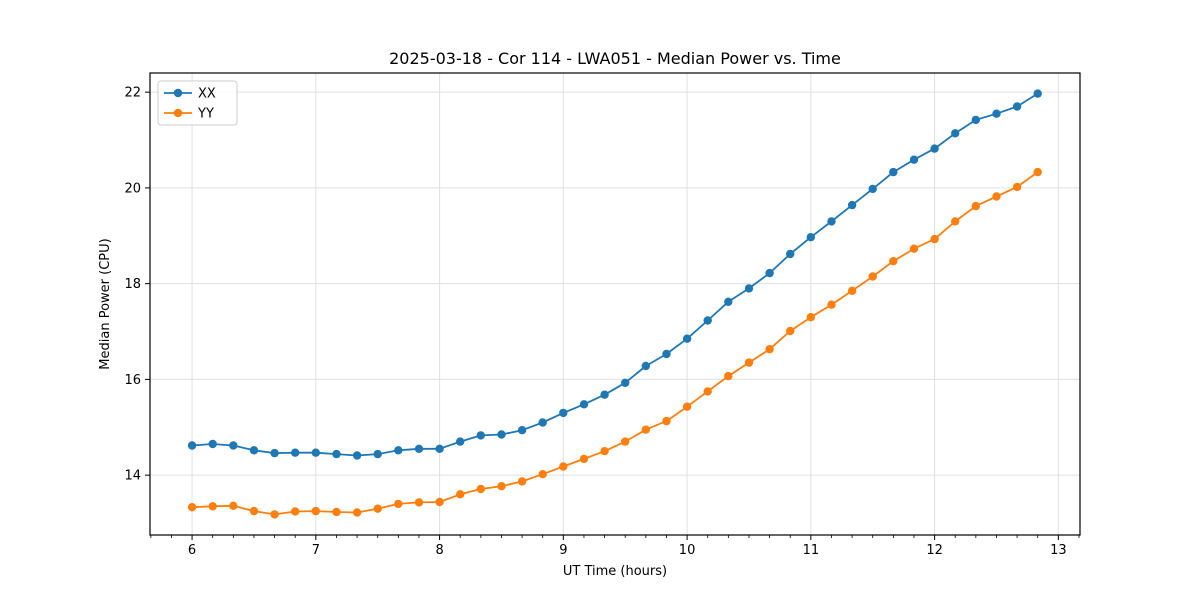 The image size is (1200, 604). Describe the element at coordinates (132, 476) in the screenshot. I see `y-tick-label: 14` at that location.